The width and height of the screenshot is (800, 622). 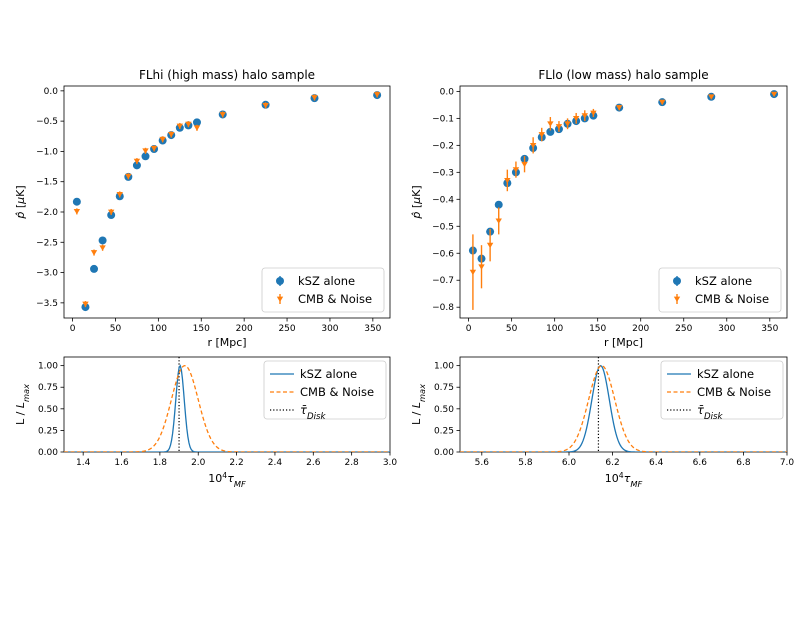 What do you see at coordinates (121, 463) in the screenshot?
I see `x-tick-label: 1.6` at bounding box center [121, 463].